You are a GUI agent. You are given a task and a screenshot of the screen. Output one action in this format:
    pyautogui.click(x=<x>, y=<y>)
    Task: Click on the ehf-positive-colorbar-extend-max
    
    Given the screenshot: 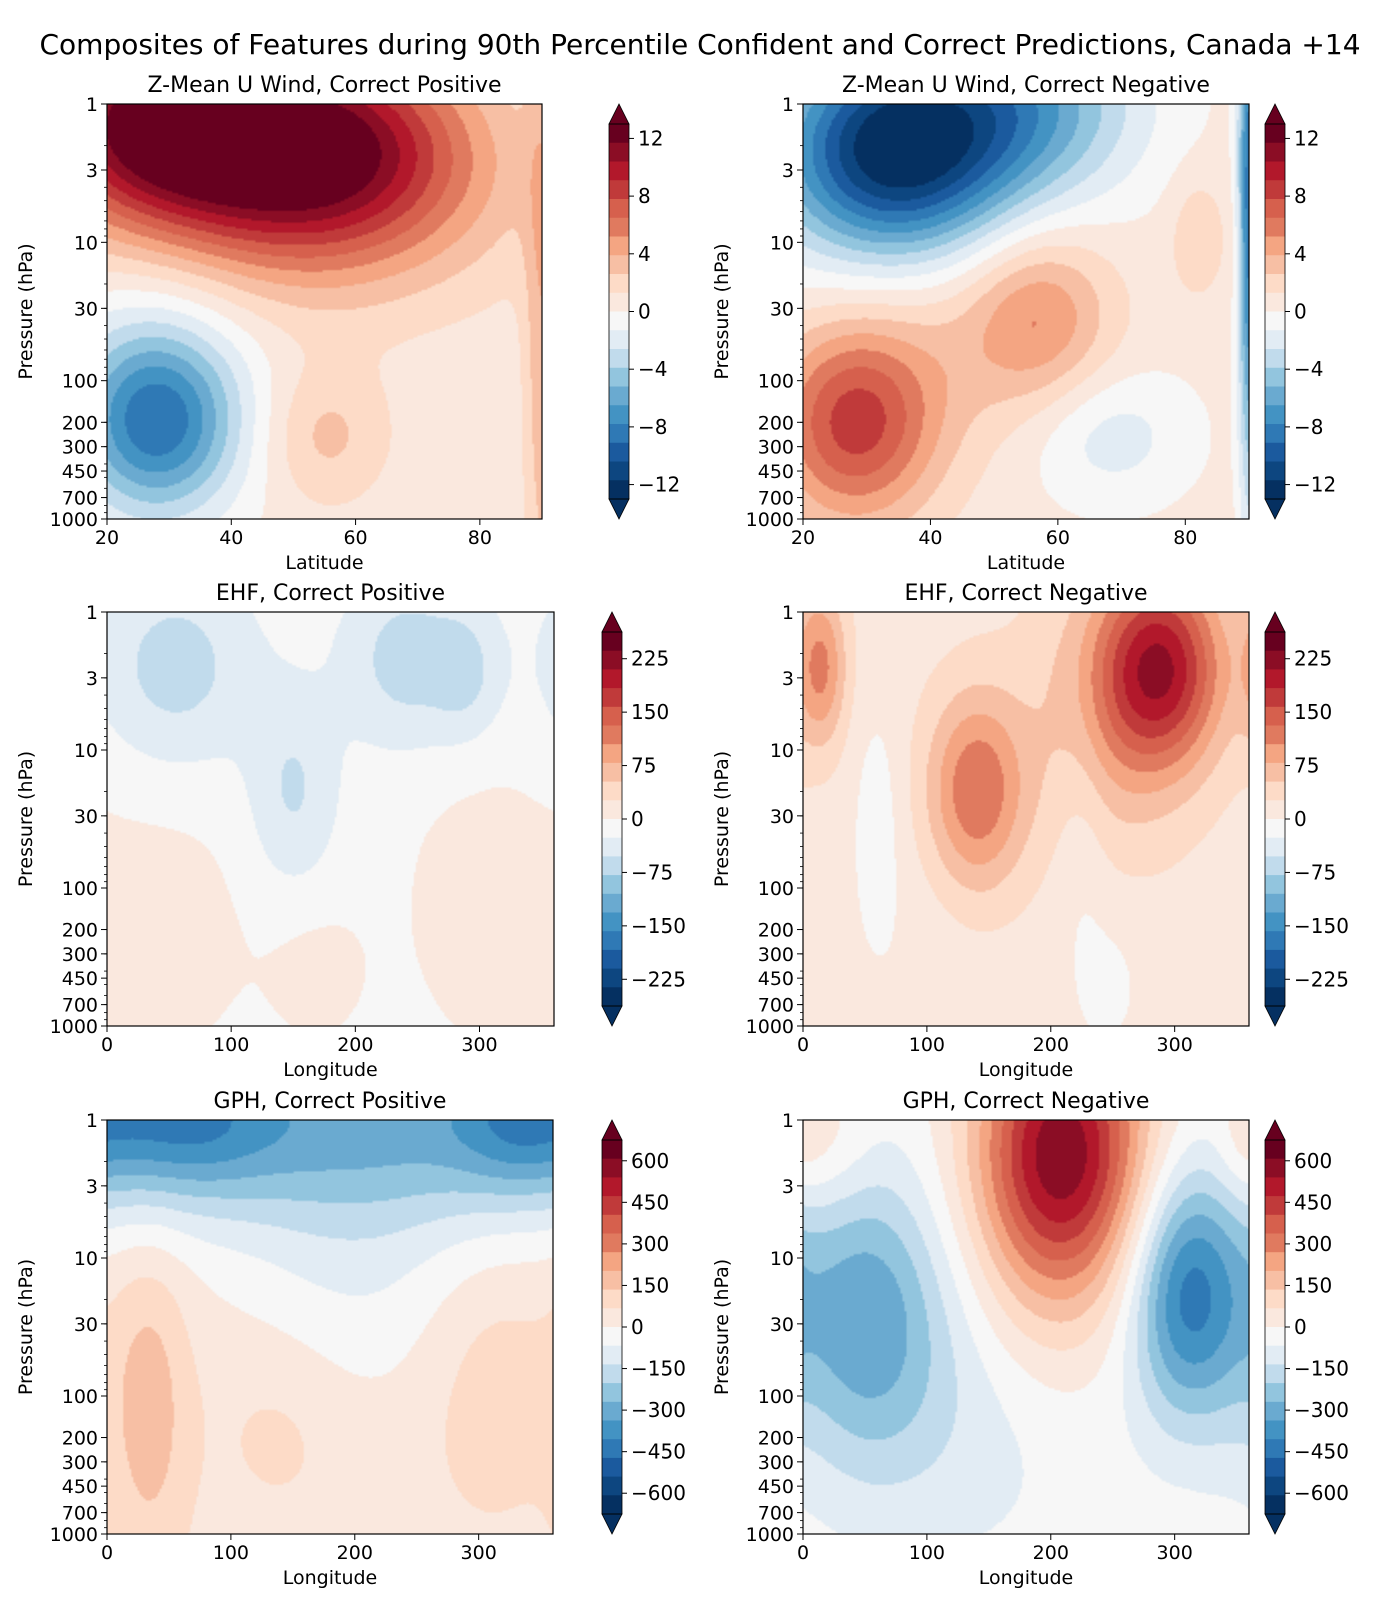 What is the action you would take?
    pyautogui.click(x=612, y=622)
    